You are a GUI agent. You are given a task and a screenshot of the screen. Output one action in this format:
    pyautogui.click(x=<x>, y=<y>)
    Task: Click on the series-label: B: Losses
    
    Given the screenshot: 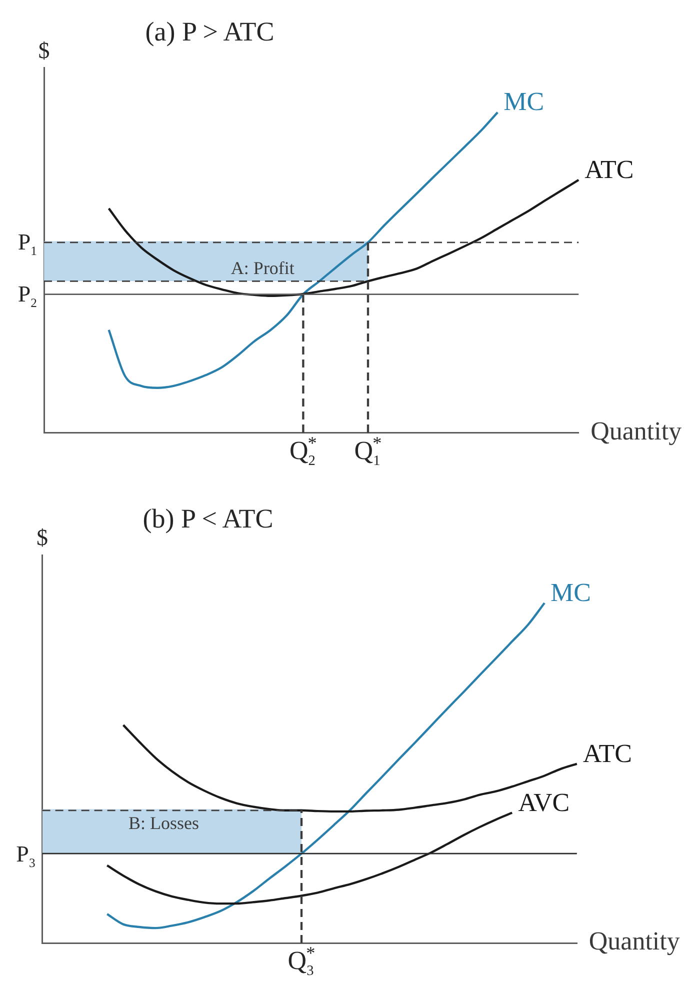 What is the action you would take?
    pyautogui.click(x=164, y=823)
    